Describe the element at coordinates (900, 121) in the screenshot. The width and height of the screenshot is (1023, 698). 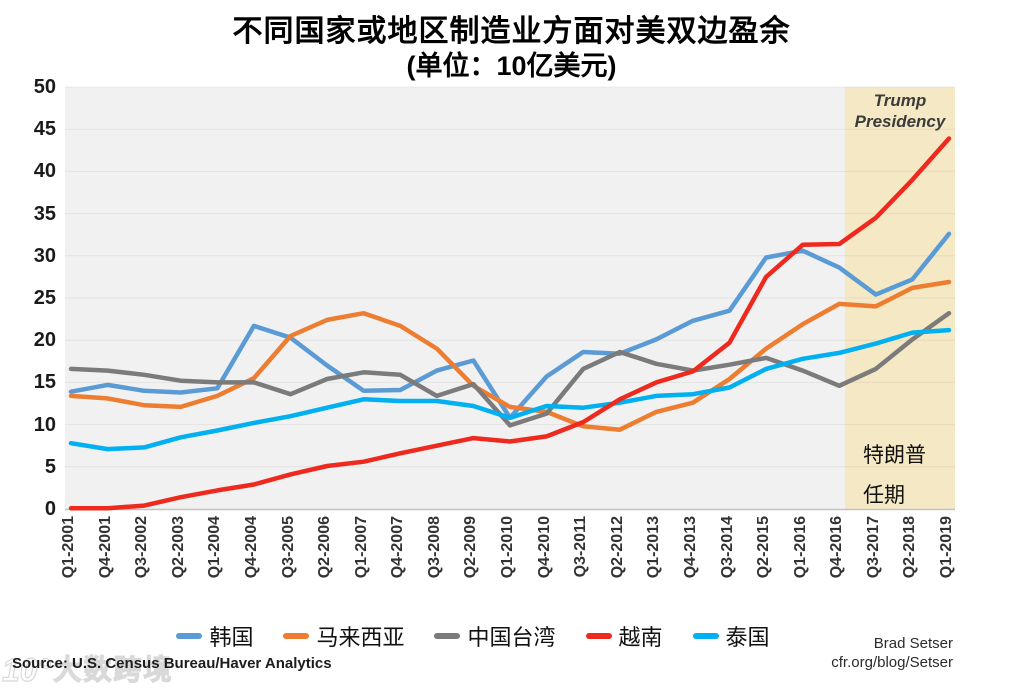
I see `trump-annotation-line2: Presidency` at that location.